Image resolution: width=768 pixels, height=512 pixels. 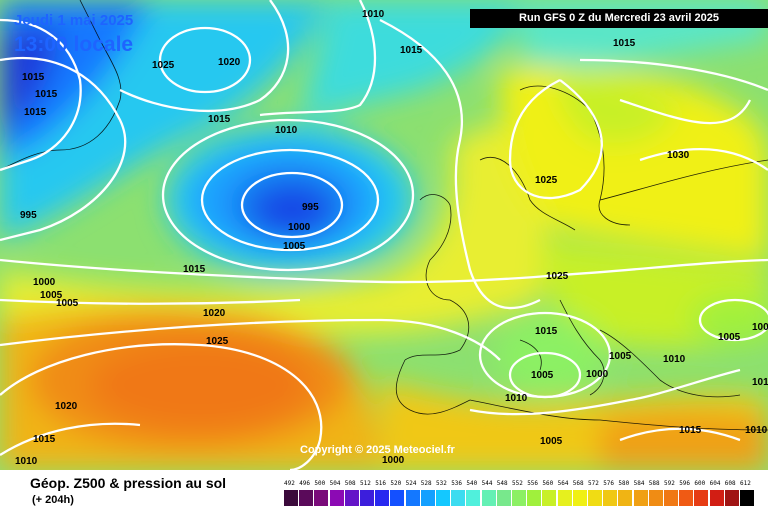 I want to click on scale-label: 512, so click(x=365, y=483).